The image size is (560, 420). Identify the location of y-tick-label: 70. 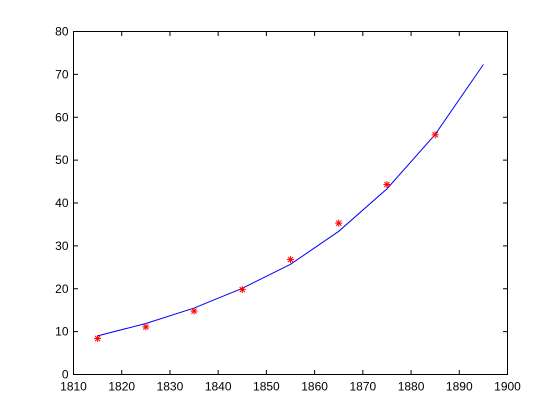
(62, 74).